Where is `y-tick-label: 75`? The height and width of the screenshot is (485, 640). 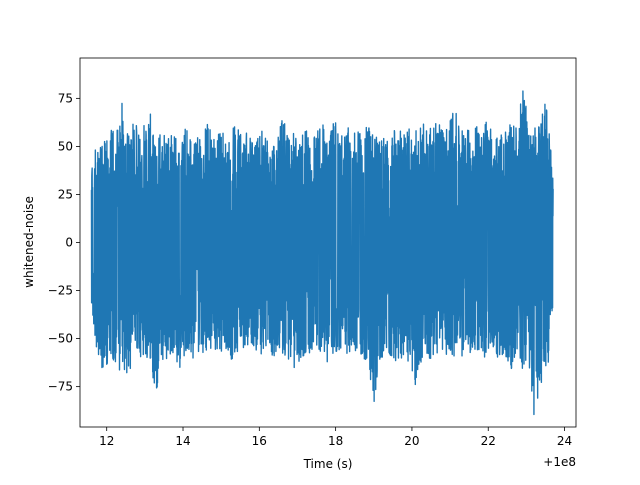 y-tick-label: 75 is located at coordinates (65, 98).